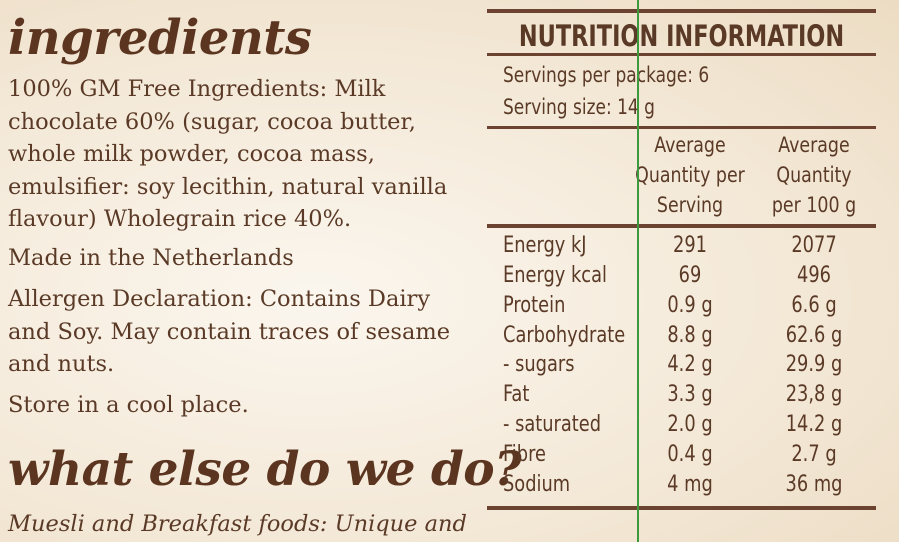 This screenshot has height=542, width=899. I want to click on per-100g-value: 2077, so click(814, 245).